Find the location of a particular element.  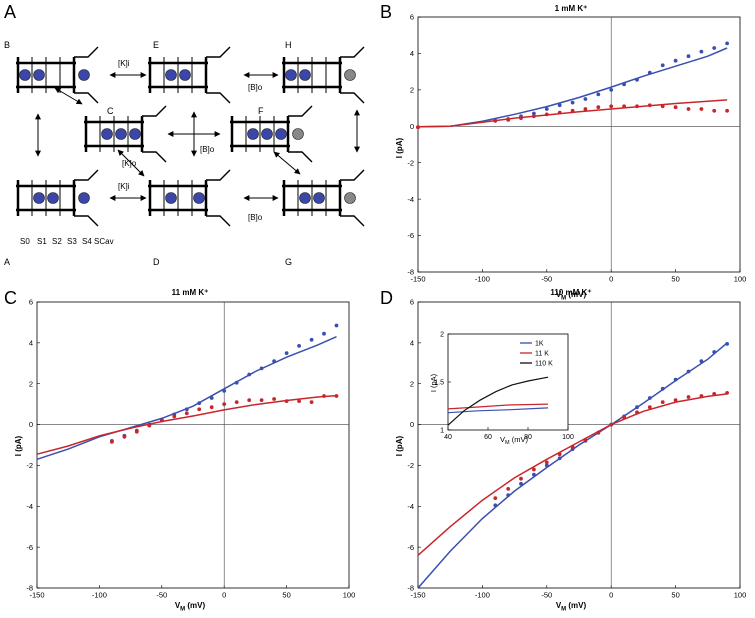

chart-title: 1 mM K⁺ is located at coordinates (571, 8).